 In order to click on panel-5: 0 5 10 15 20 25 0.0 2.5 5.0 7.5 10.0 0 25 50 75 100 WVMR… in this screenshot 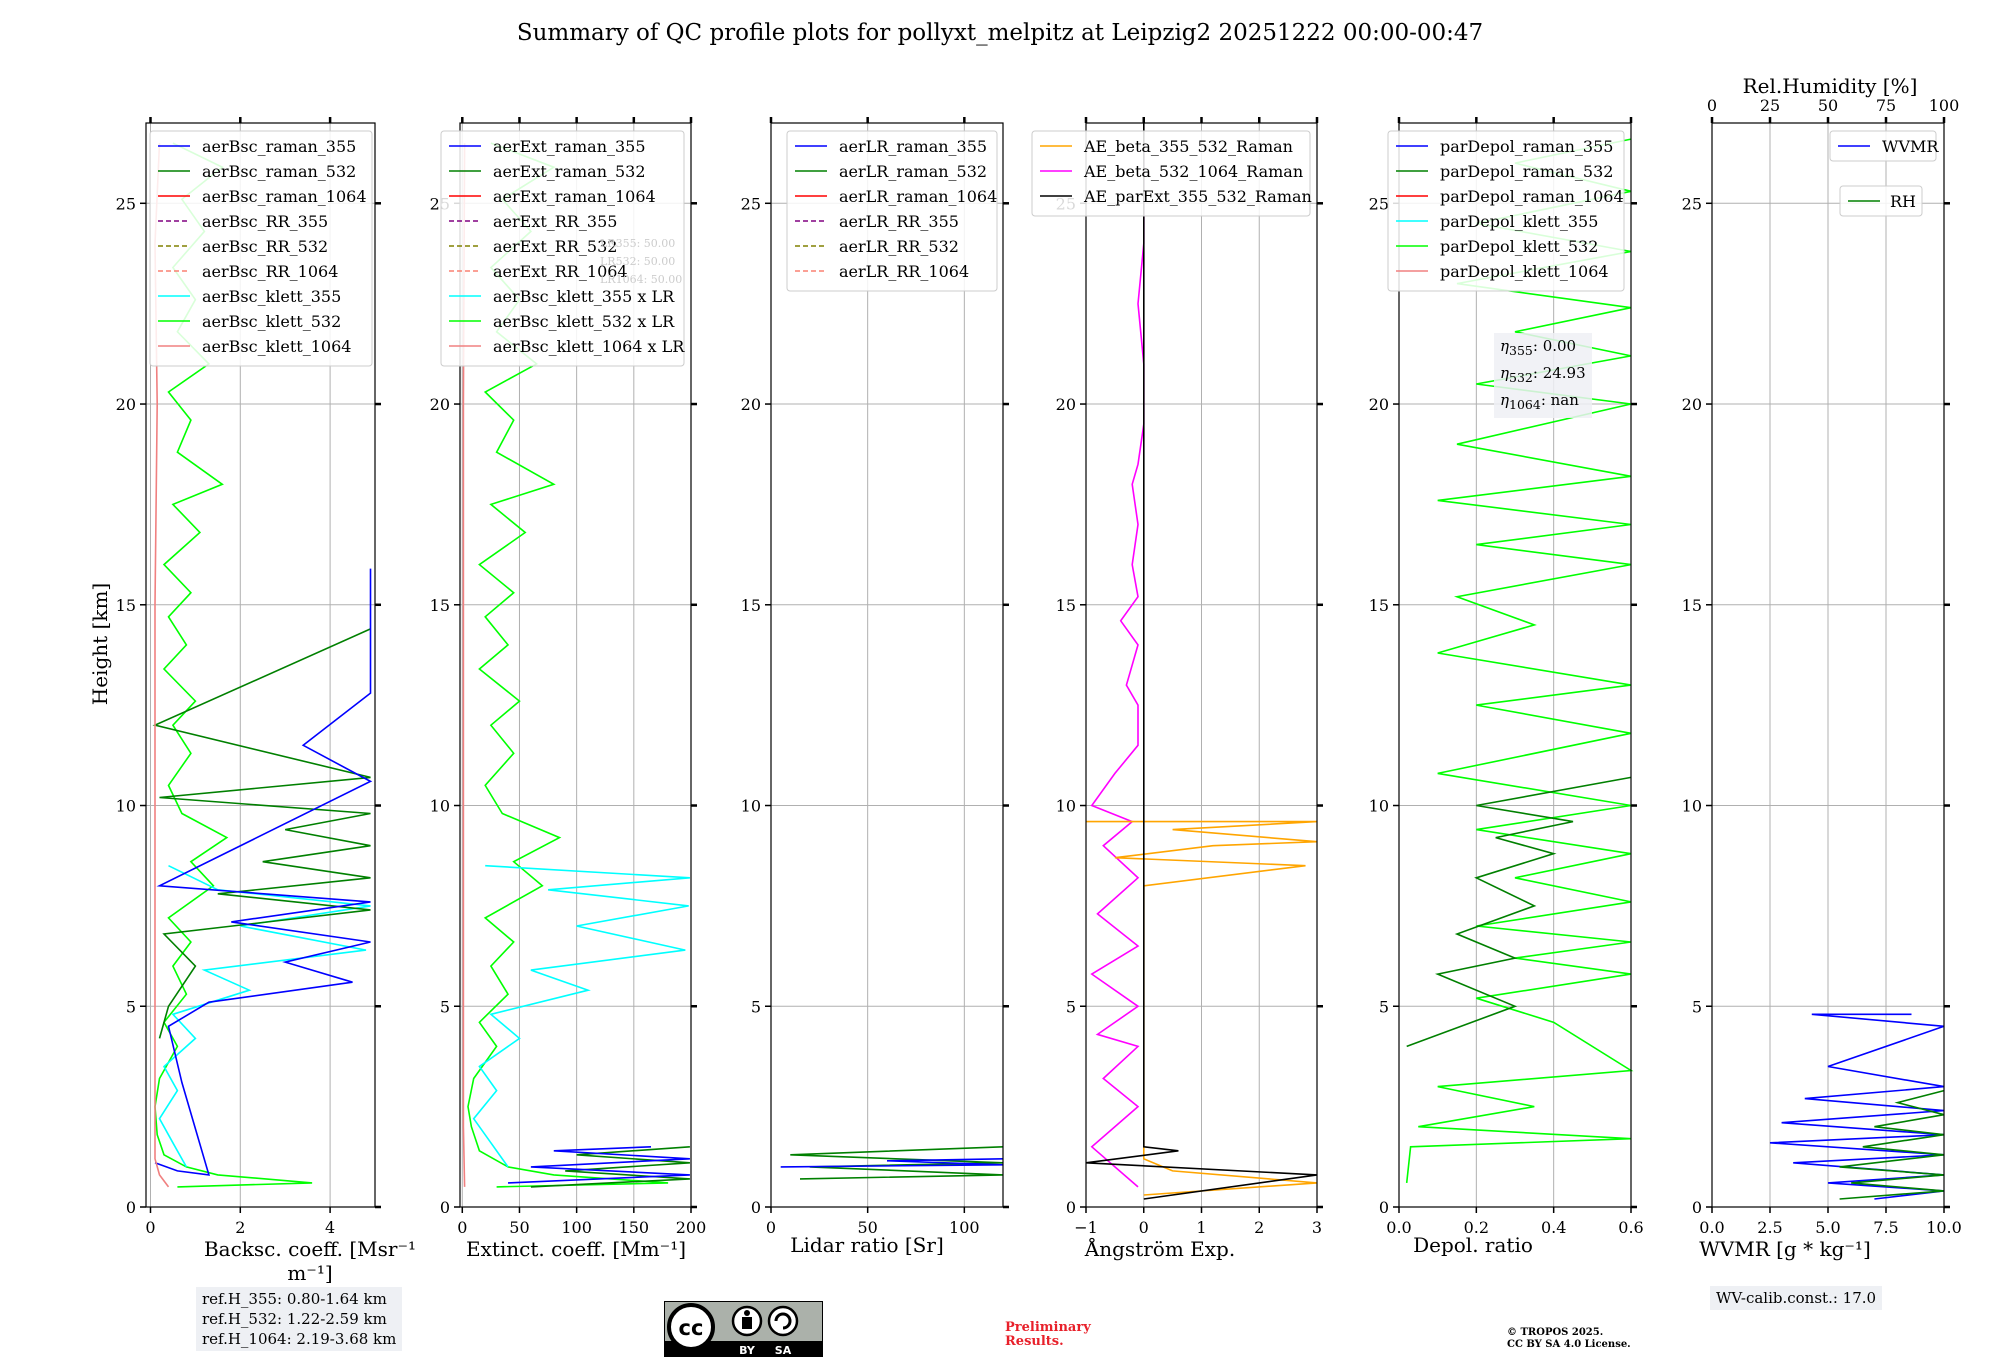, I will do `click(1822, 666)`.